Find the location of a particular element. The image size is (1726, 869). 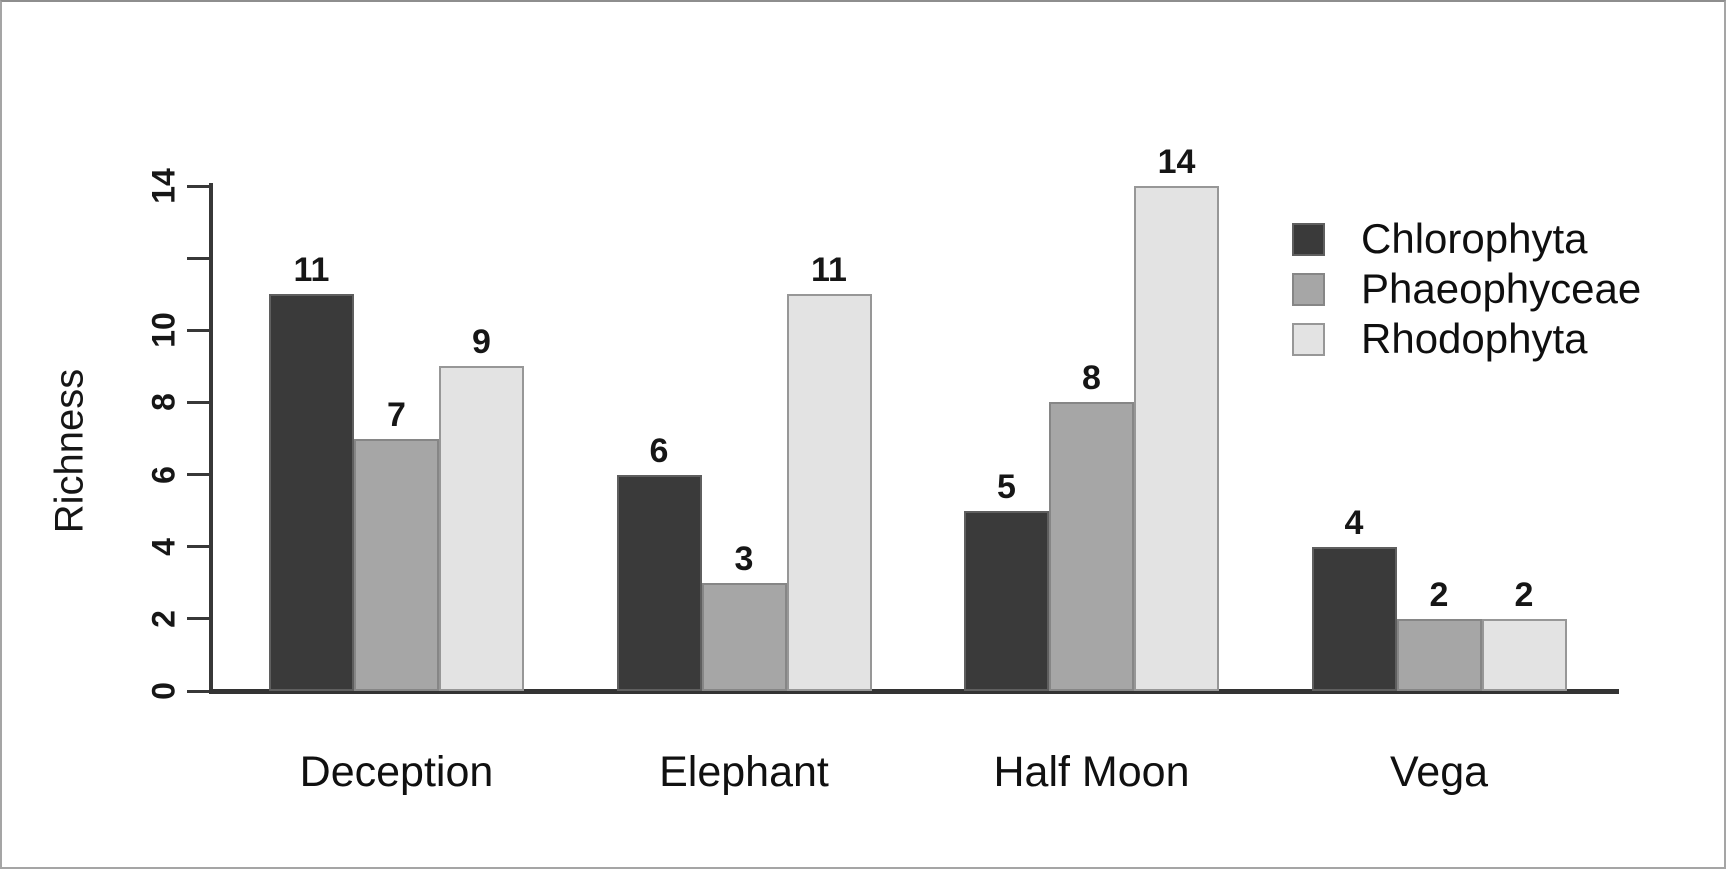

legend-entry-chlorophyta: Chlorophyta is located at coordinates (1466, 239).